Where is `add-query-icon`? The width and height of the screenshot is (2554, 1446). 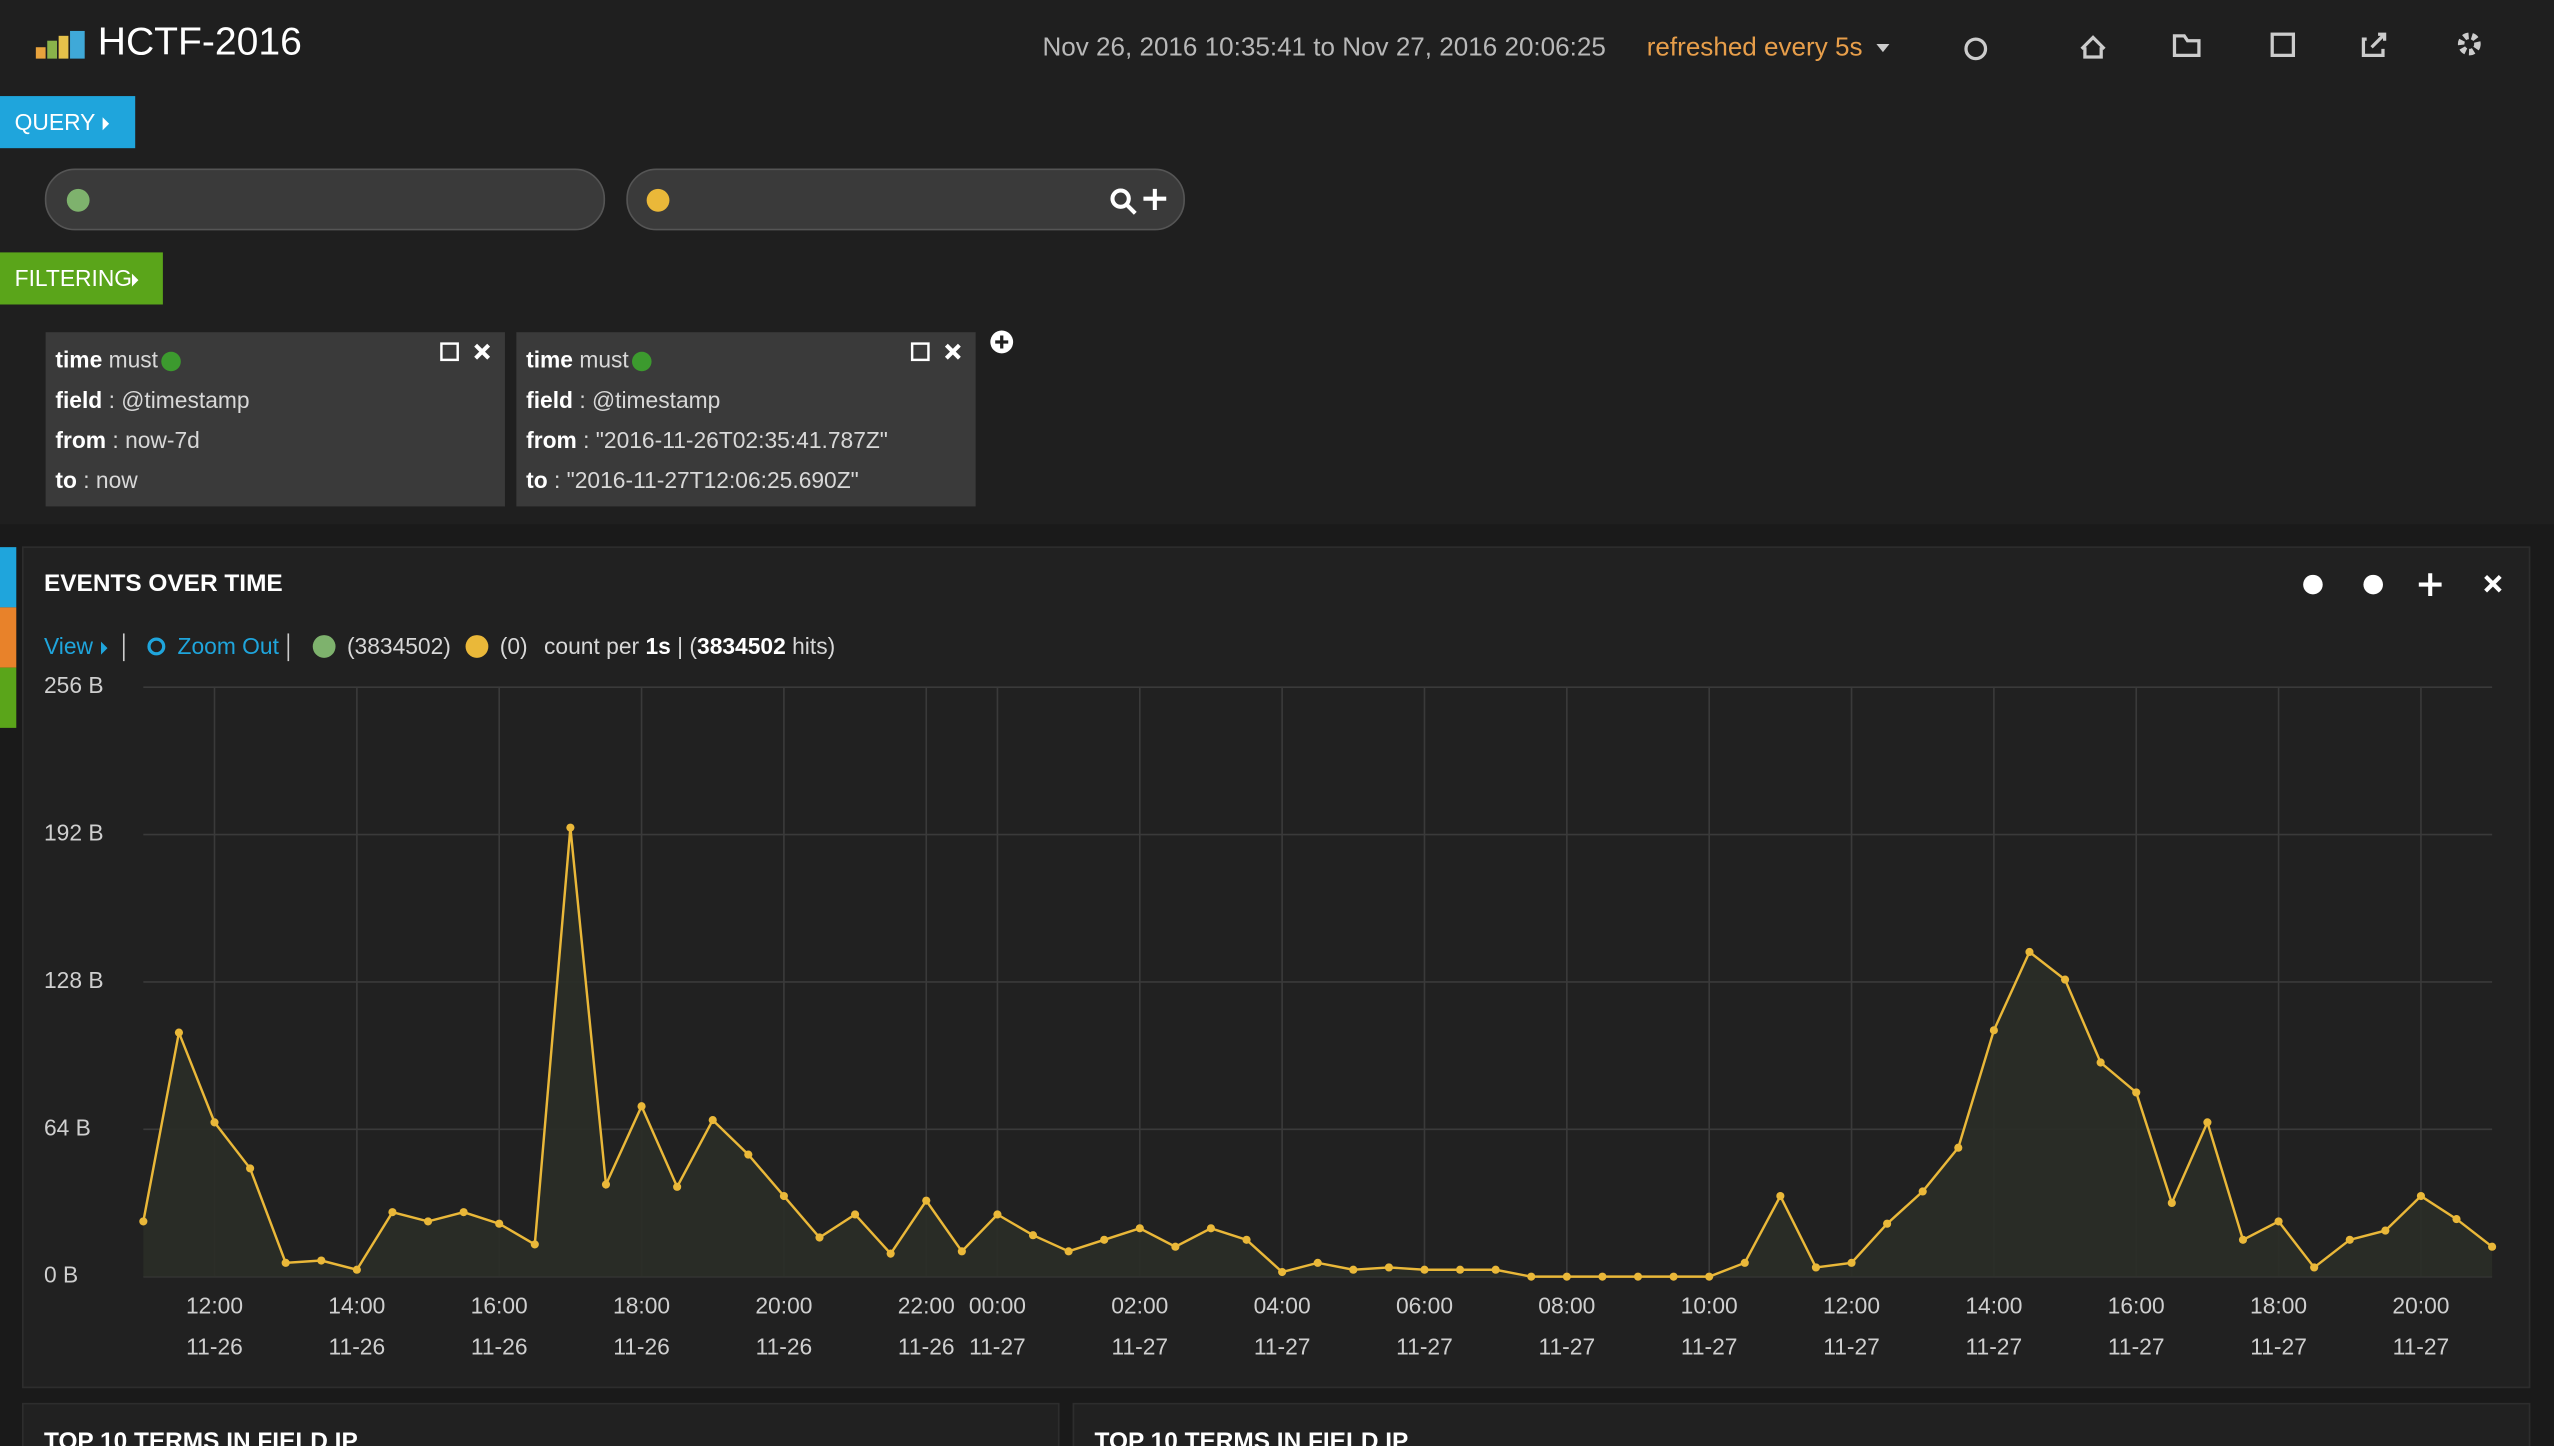 add-query-icon is located at coordinates (1155, 199).